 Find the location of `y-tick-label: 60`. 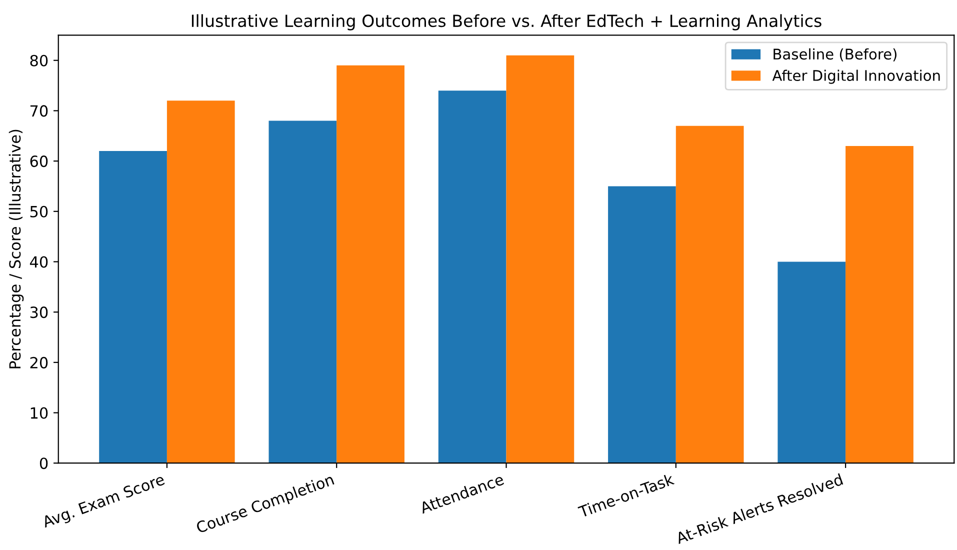

y-tick-label: 60 is located at coordinates (39, 162).